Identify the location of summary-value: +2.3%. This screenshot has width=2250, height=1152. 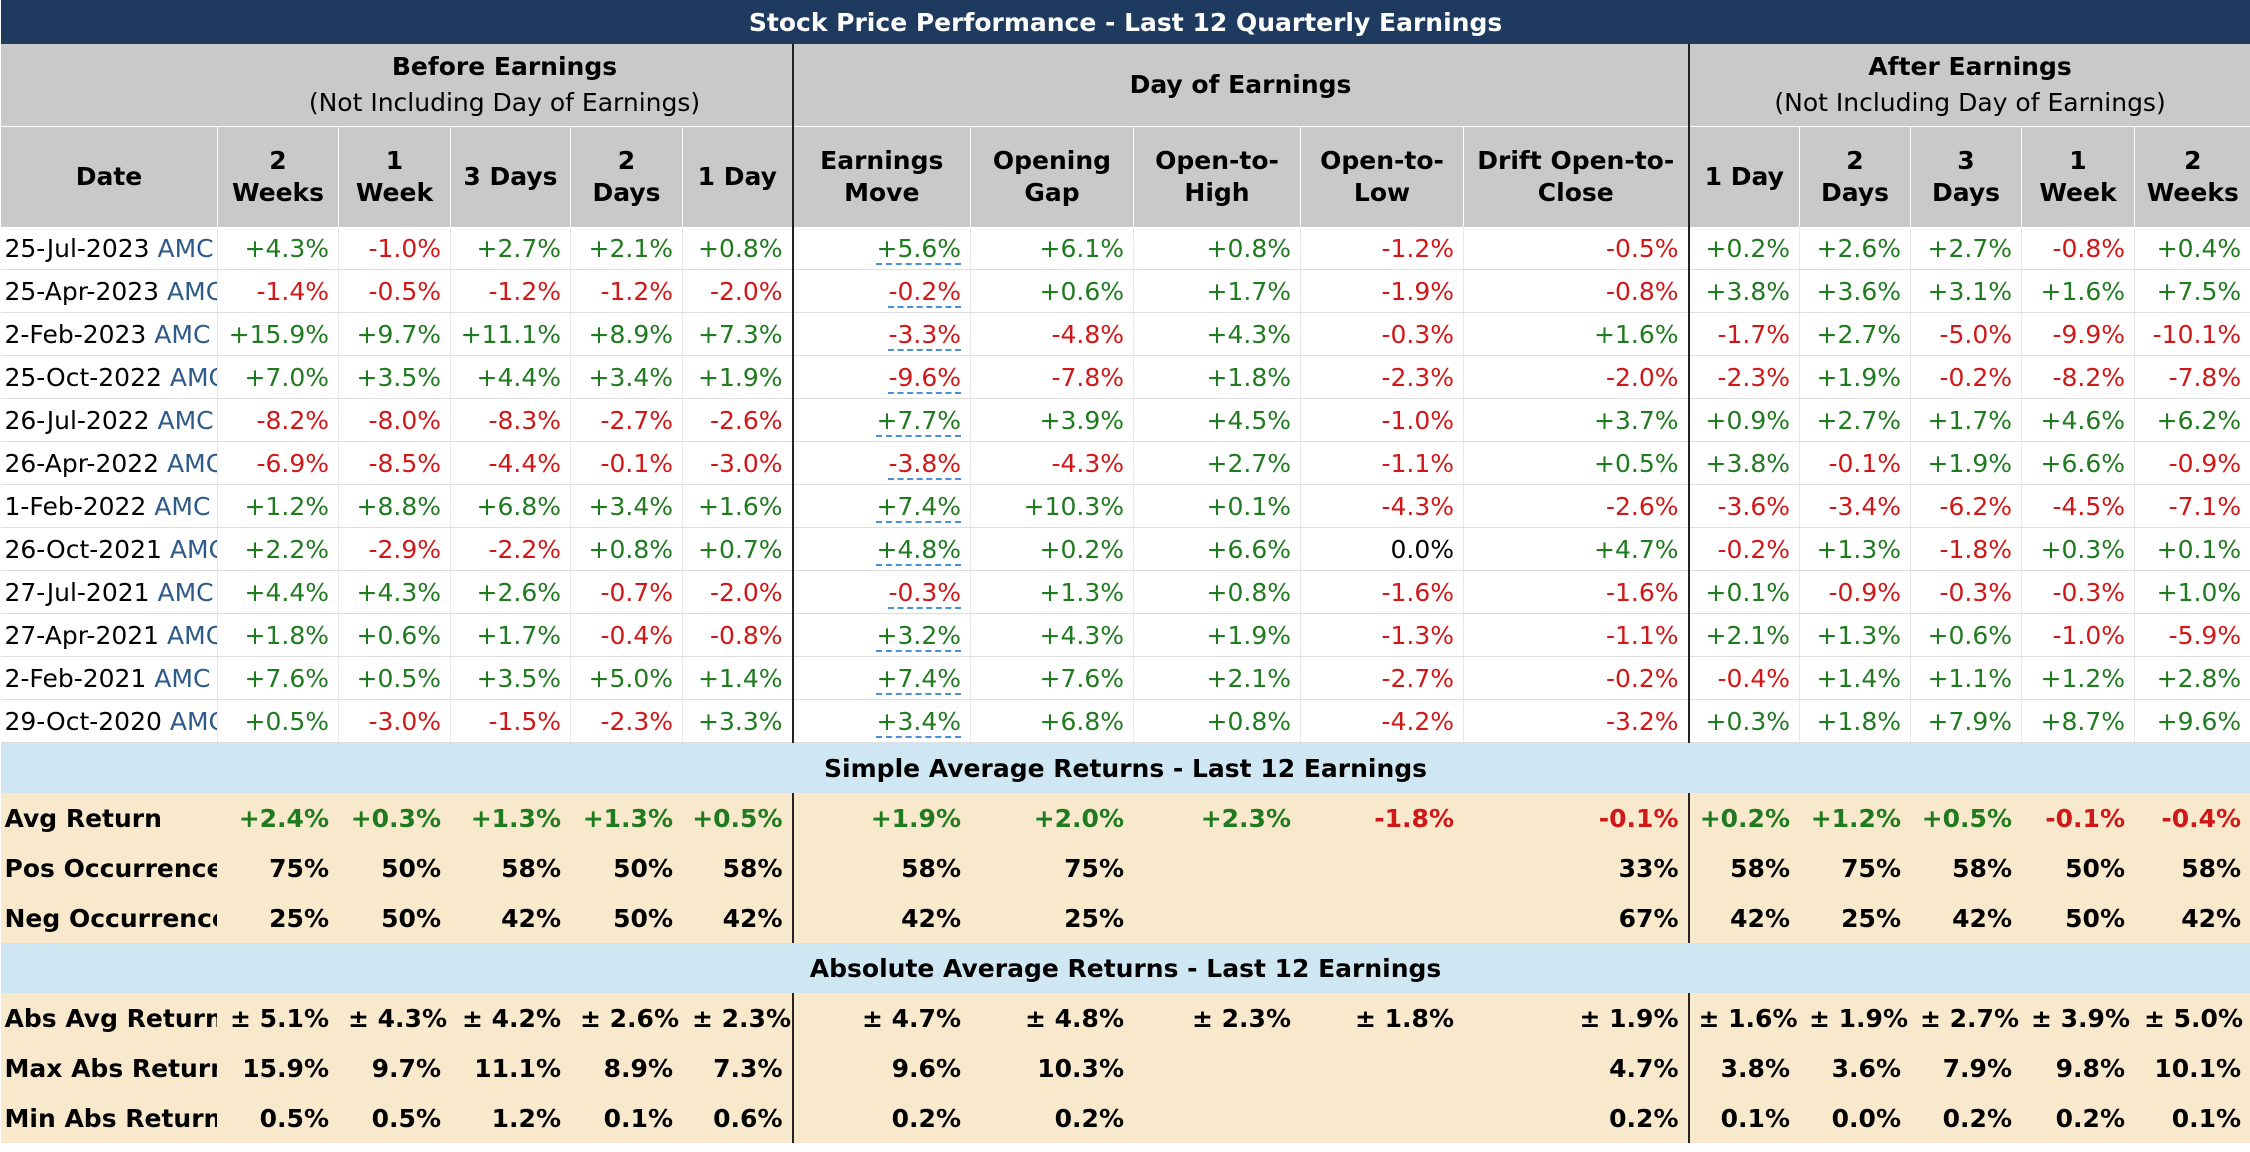
(1217, 818).